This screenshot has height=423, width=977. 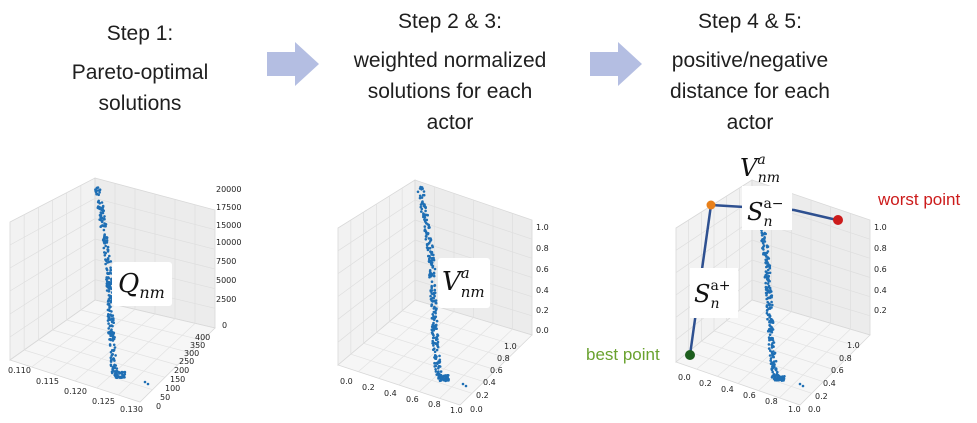 I want to click on z-tick: 20000, so click(x=228, y=189).